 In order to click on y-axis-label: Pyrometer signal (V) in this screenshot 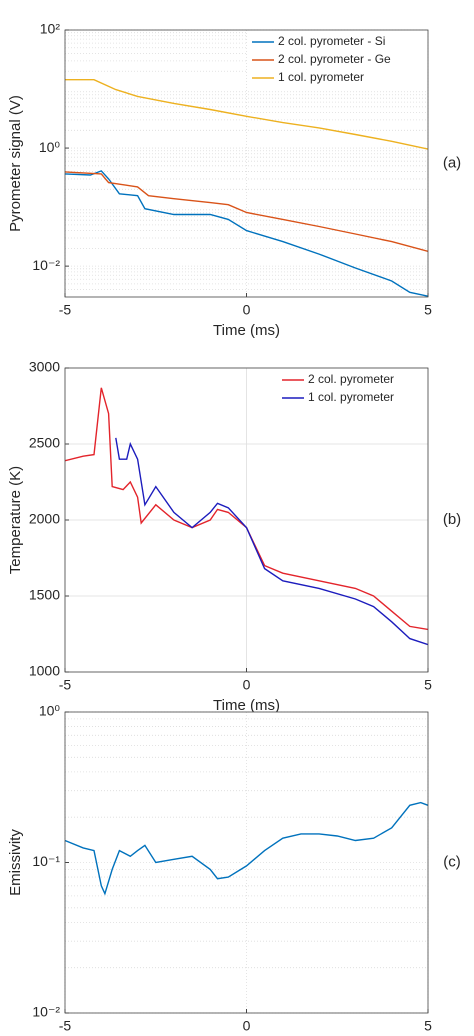, I will do `click(15, 163)`.